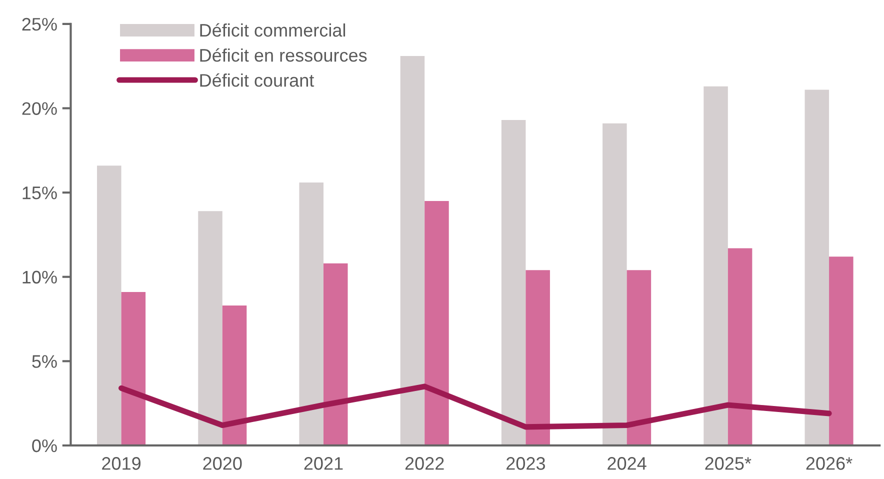  What do you see at coordinates (323, 463) in the screenshot?
I see `x-tick-label: 2021` at bounding box center [323, 463].